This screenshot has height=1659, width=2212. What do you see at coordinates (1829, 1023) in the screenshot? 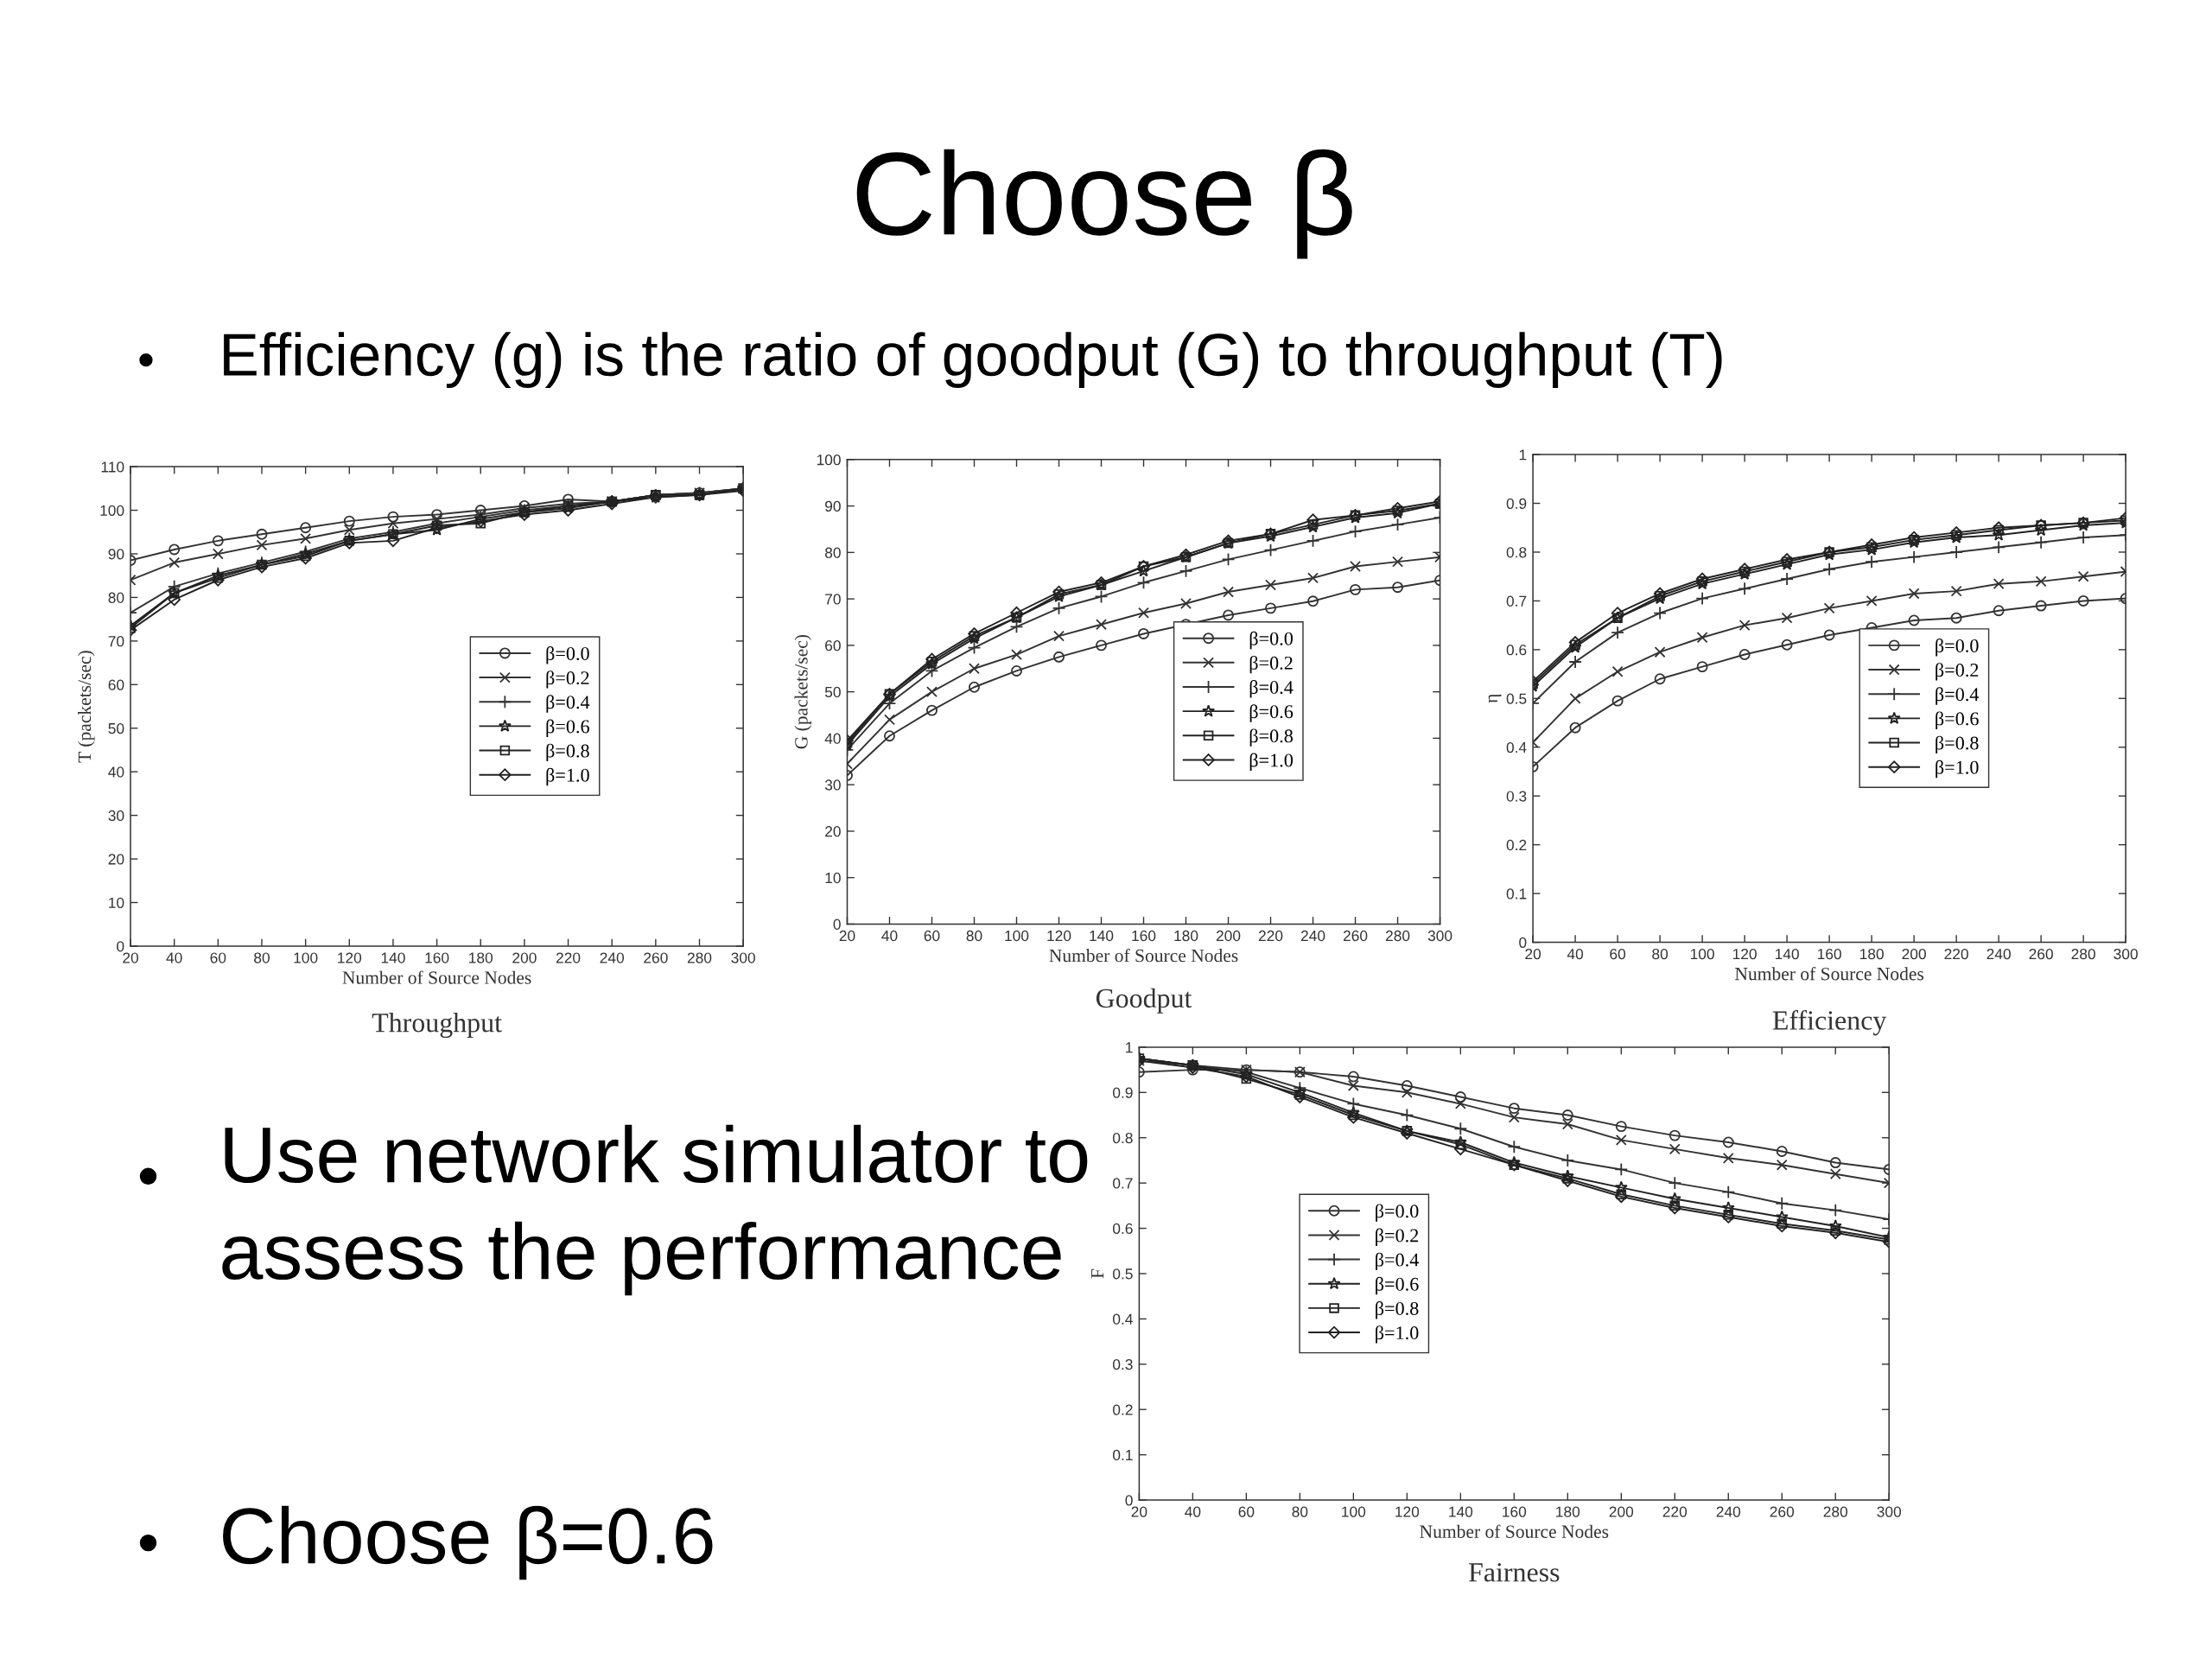
I see `text: Efficiency` at bounding box center [1829, 1023].